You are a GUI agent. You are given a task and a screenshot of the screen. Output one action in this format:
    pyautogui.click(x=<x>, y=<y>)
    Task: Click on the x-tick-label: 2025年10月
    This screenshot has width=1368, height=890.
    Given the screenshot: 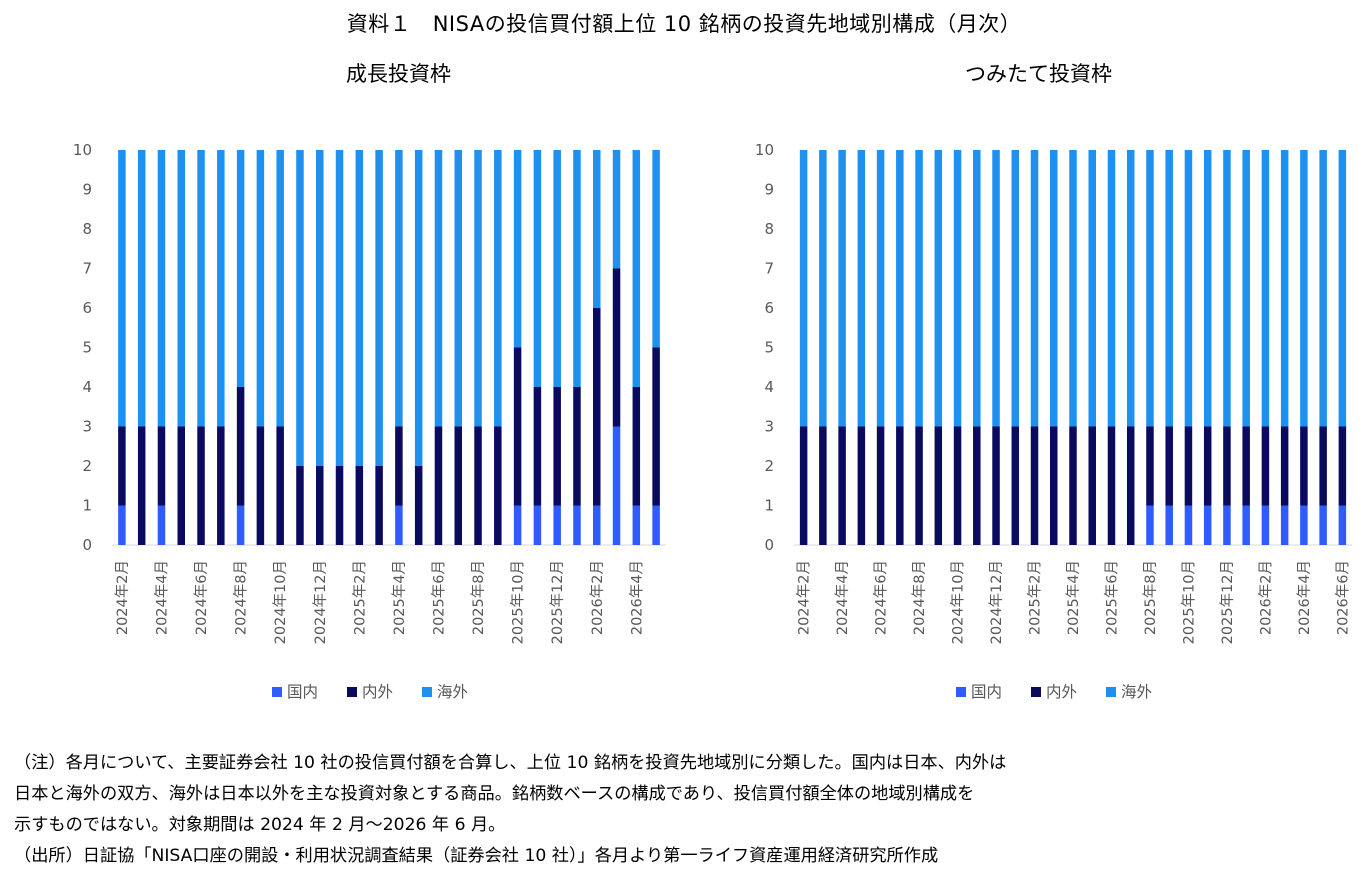 What is the action you would take?
    pyautogui.click(x=1188, y=602)
    